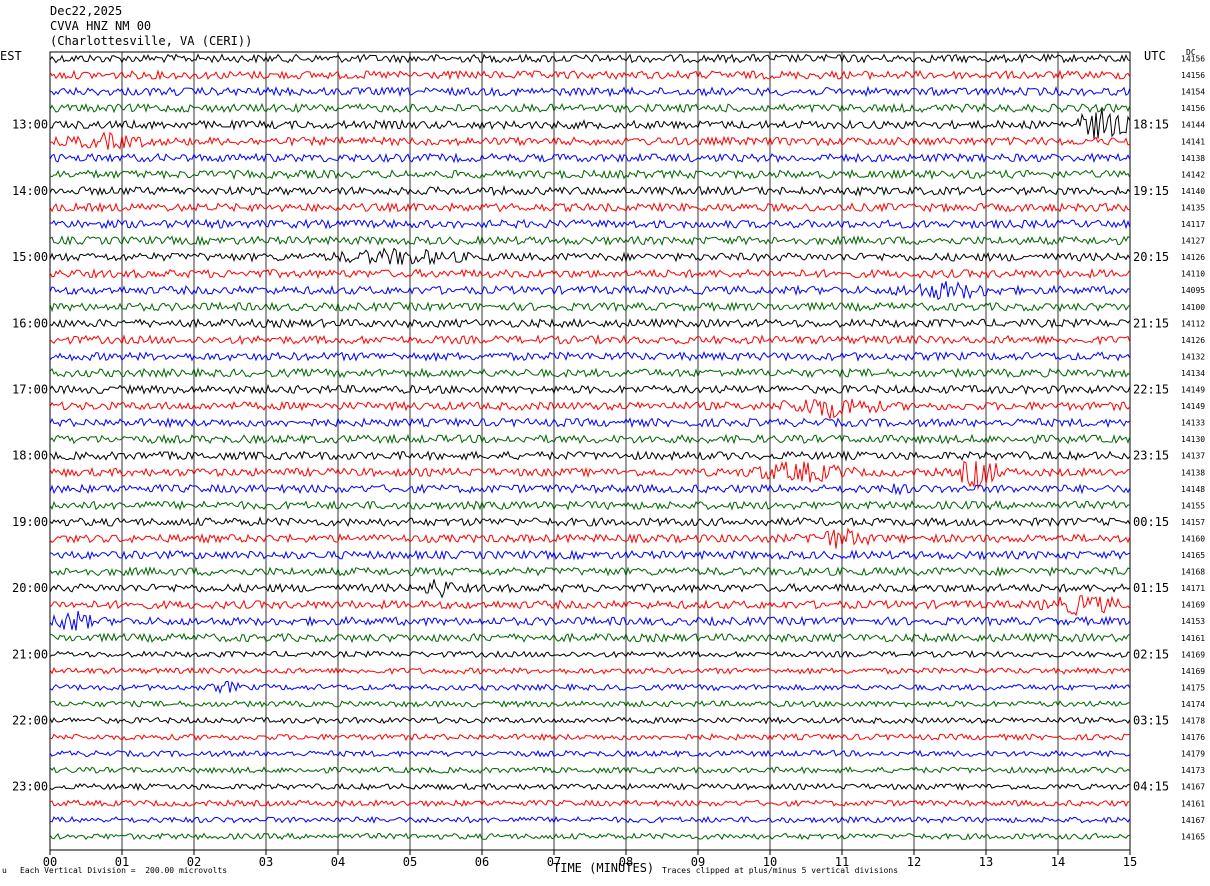  What do you see at coordinates (1193, 572) in the screenshot?
I see `dc-offset-label: 14168` at bounding box center [1193, 572].